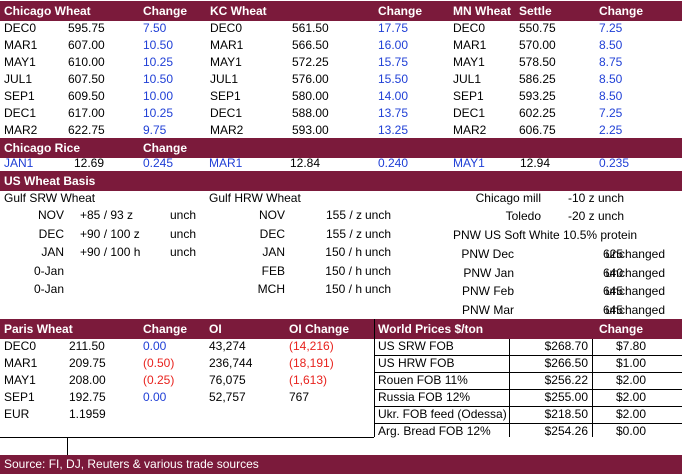 The width and height of the screenshot is (682, 474). Describe the element at coordinates (311, 363) in the screenshot. I see `paris-oi-change: (18,191)` at that location.